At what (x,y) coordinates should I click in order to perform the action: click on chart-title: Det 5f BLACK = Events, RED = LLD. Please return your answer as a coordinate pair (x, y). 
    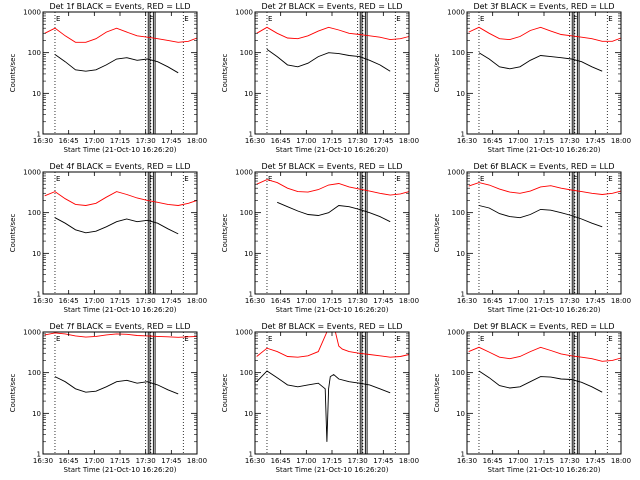
    Looking at the image, I should click on (331, 166).